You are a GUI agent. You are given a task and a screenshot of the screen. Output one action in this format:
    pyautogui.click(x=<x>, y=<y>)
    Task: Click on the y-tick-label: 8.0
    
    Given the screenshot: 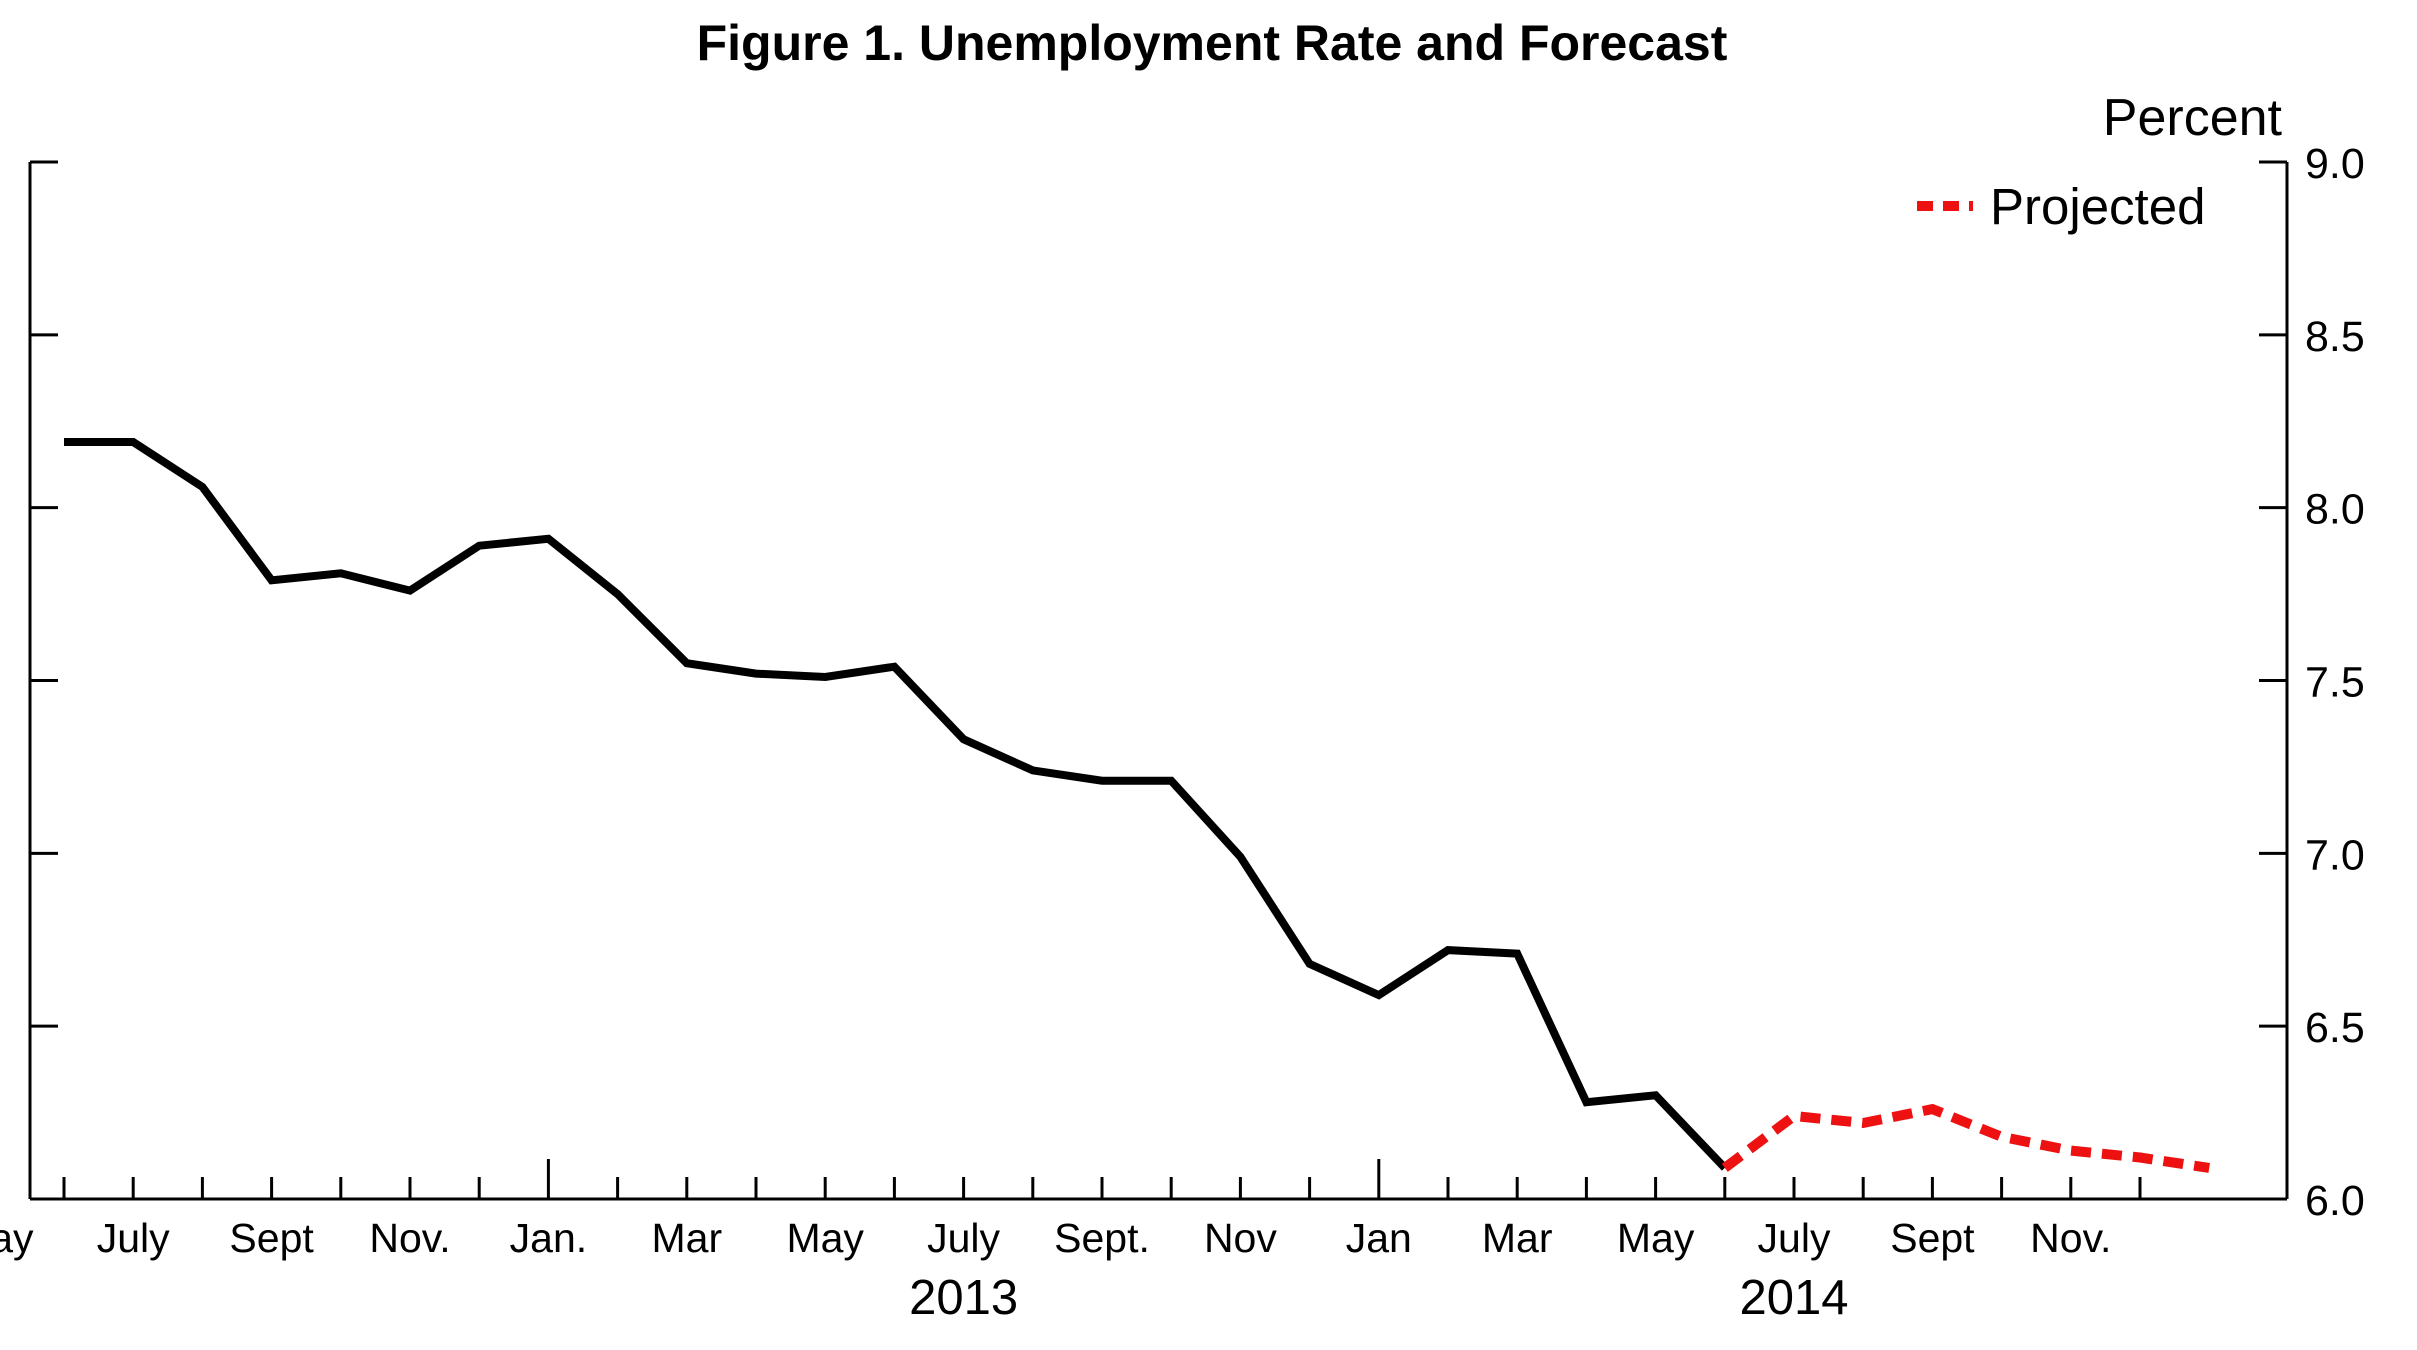 What is the action you would take?
    pyautogui.click(x=2335, y=510)
    